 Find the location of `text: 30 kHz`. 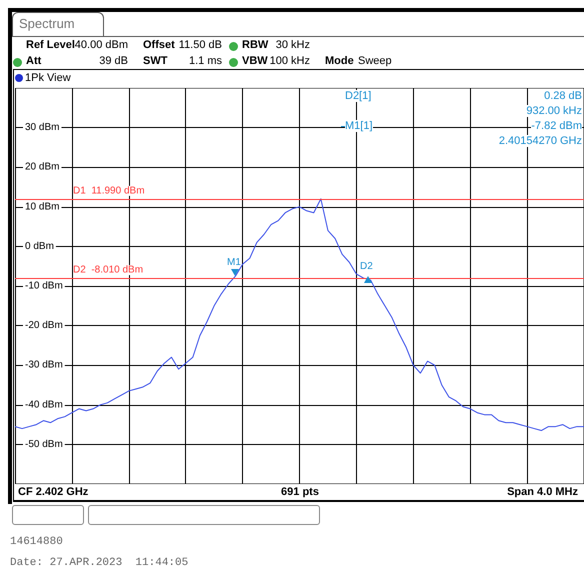

text: 30 kHz is located at coordinates (293, 45).